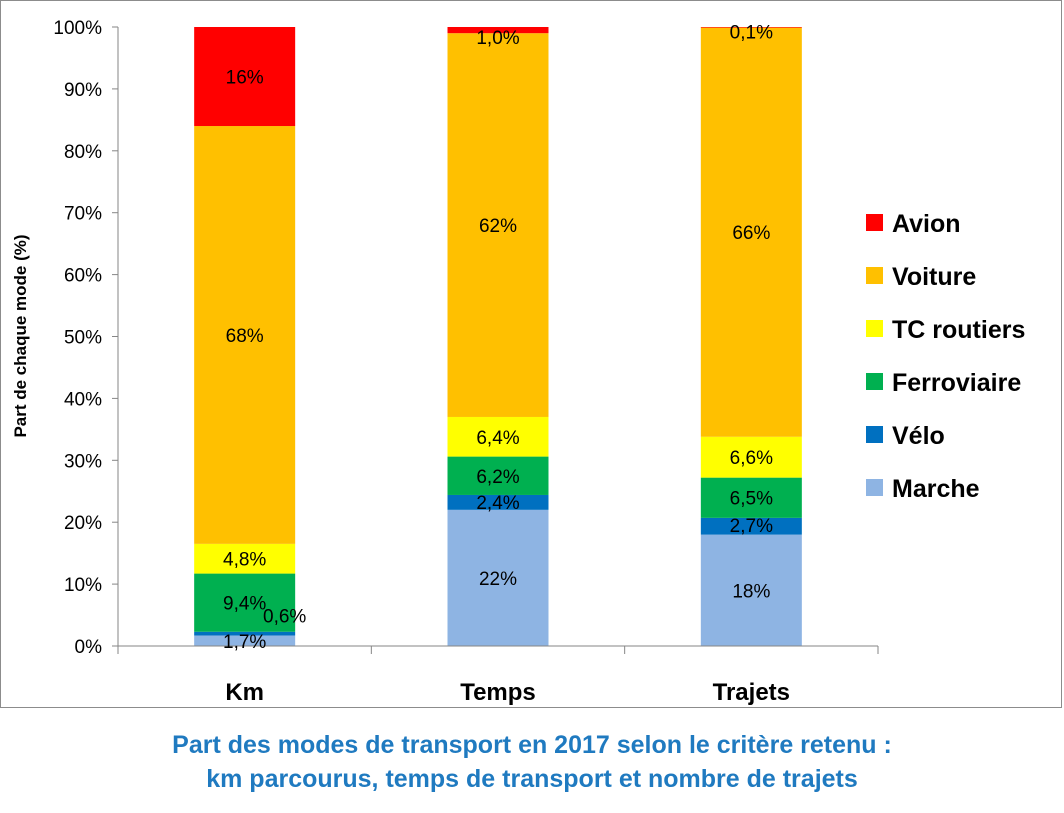  What do you see at coordinates (83, 90) in the screenshot?
I see `y-tick-label: 90%` at bounding box center [83, 90].